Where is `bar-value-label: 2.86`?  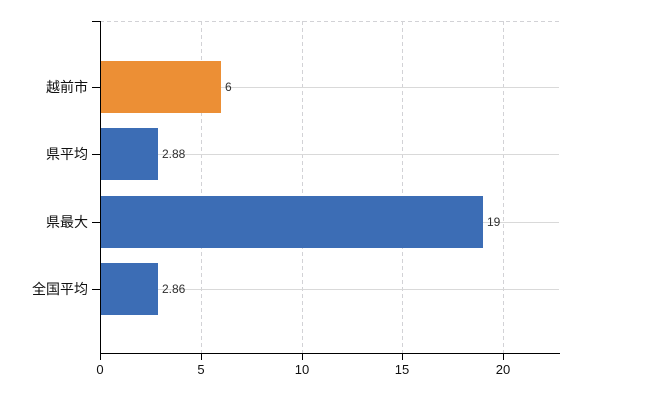 bar-value-label: 2.86 is located at coordinates (174, 289).